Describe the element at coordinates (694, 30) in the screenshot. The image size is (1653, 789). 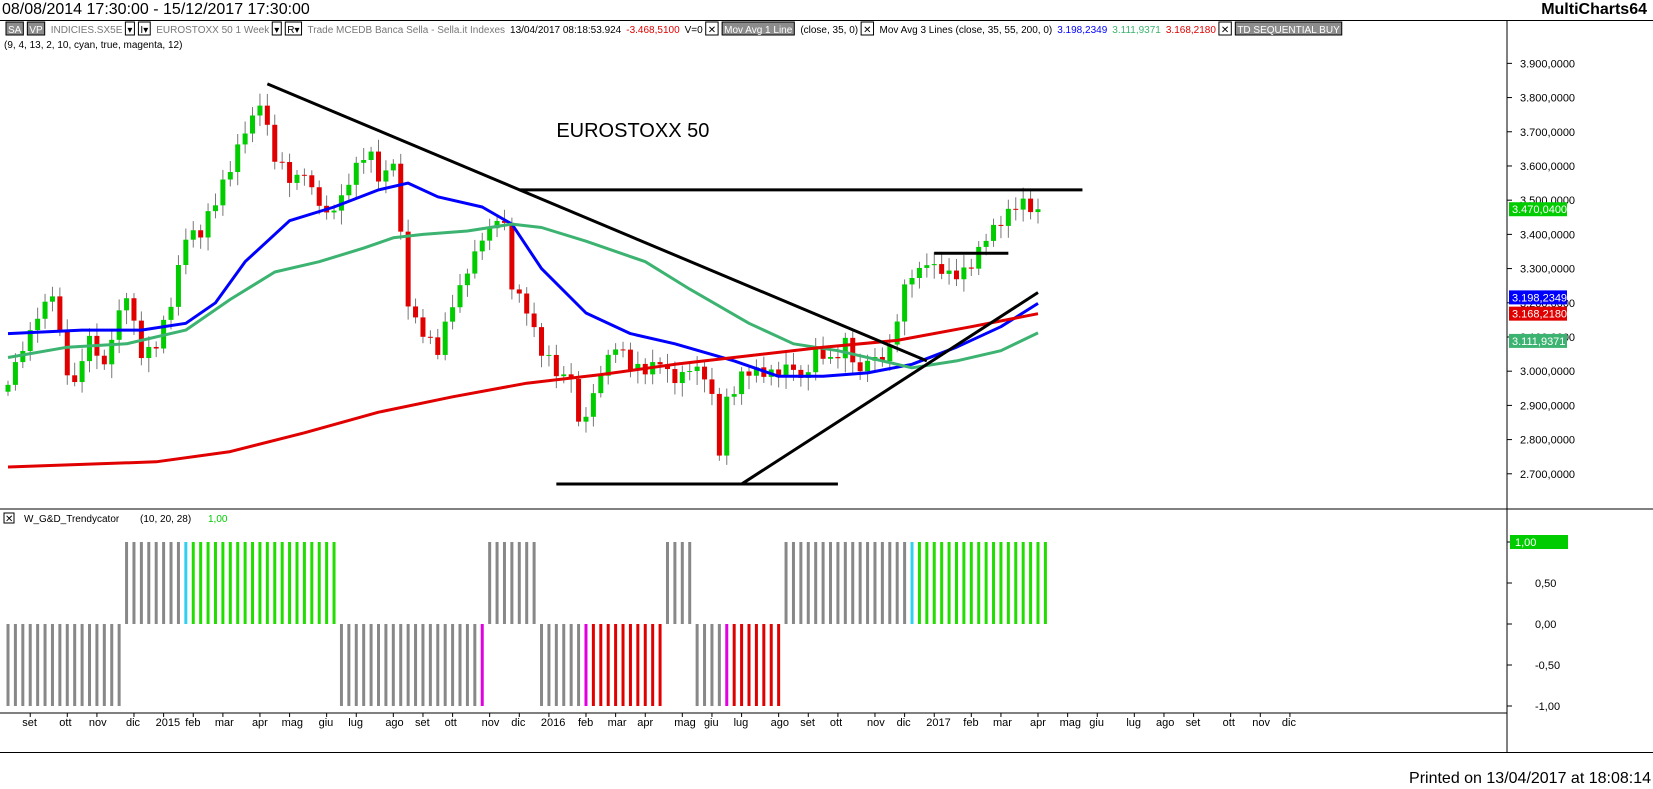
I see `status-item-11: V=0` at that location.